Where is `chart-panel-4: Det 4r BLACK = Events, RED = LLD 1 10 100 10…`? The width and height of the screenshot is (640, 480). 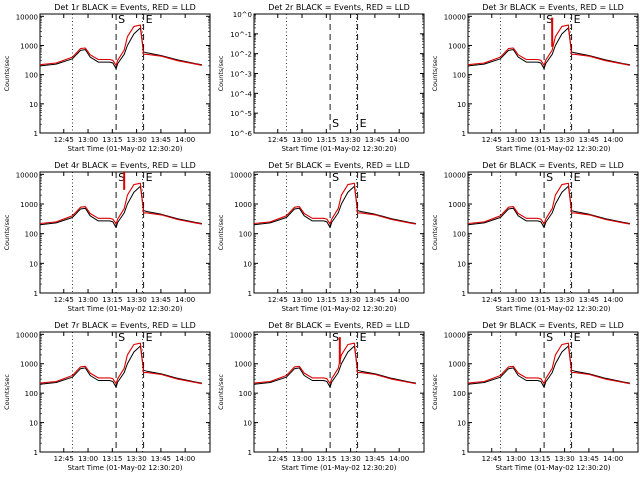
chart-panel-4: Det 4r BLACK = Events, RED = LLD 1 10 100 10… is located at coordinates (107, 237).